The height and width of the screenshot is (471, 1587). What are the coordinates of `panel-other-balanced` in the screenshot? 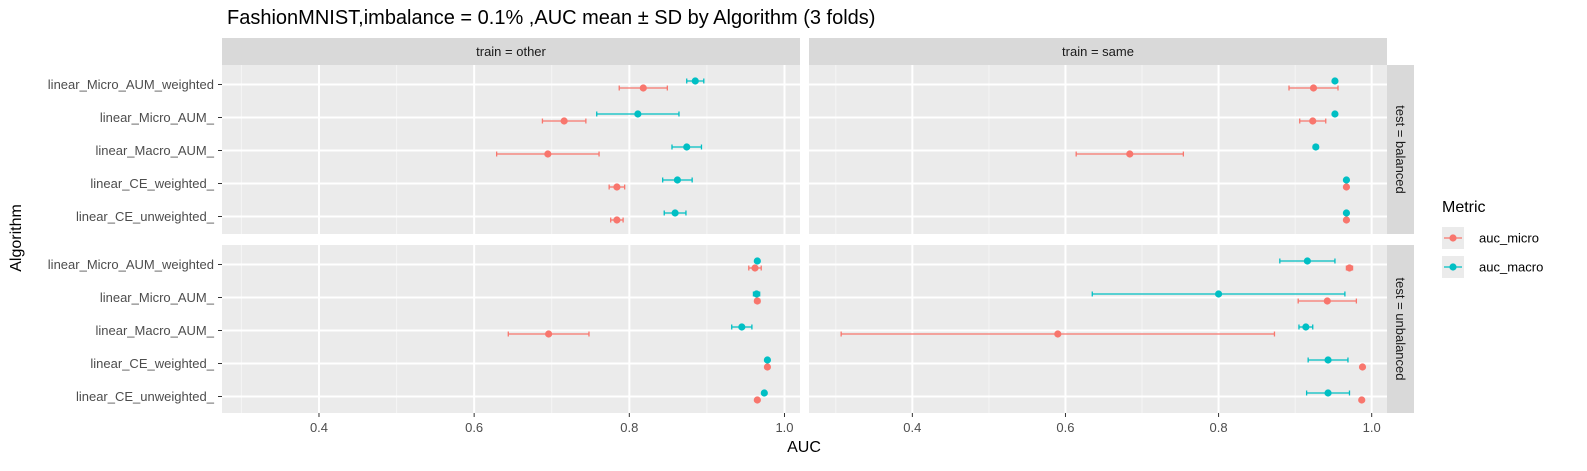 It's located at (511, 149).